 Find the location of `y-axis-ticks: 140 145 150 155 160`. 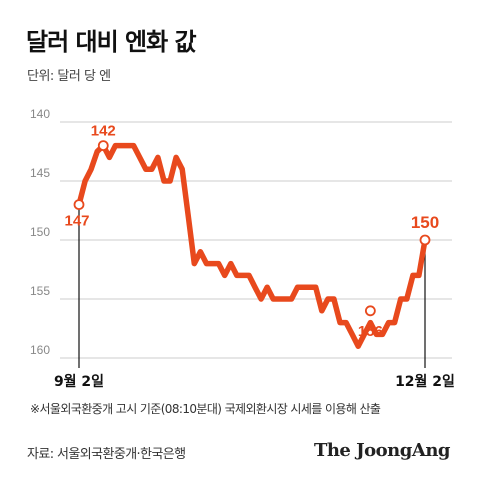

y-axis-ticks: 140 145 150 155 160 is located at coordinates (40, 232).